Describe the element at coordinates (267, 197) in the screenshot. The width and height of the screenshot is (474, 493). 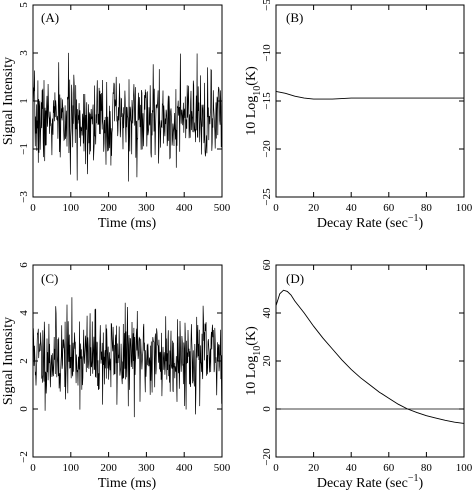
I see `y-tick-label: −25` at that location.